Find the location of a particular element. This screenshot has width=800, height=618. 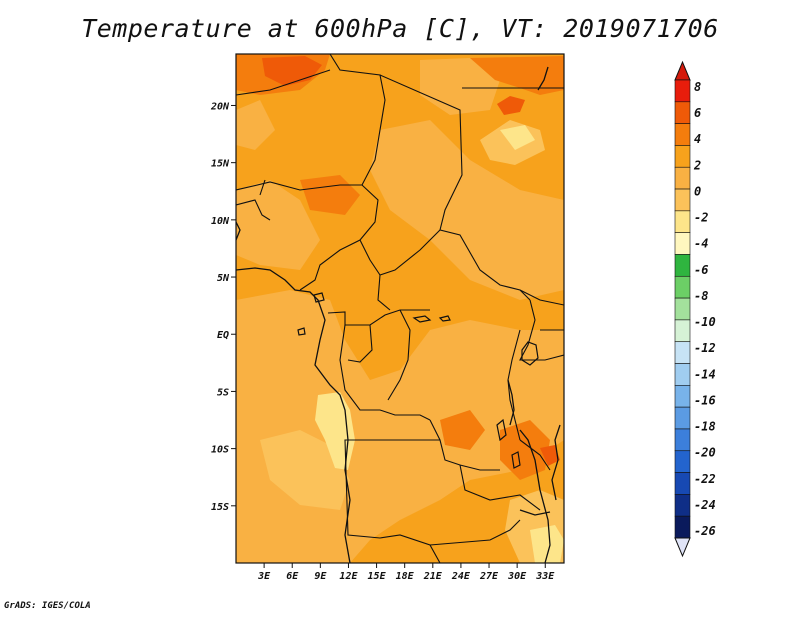

colorbar-label: -2 is located at coordinates (701, 218).